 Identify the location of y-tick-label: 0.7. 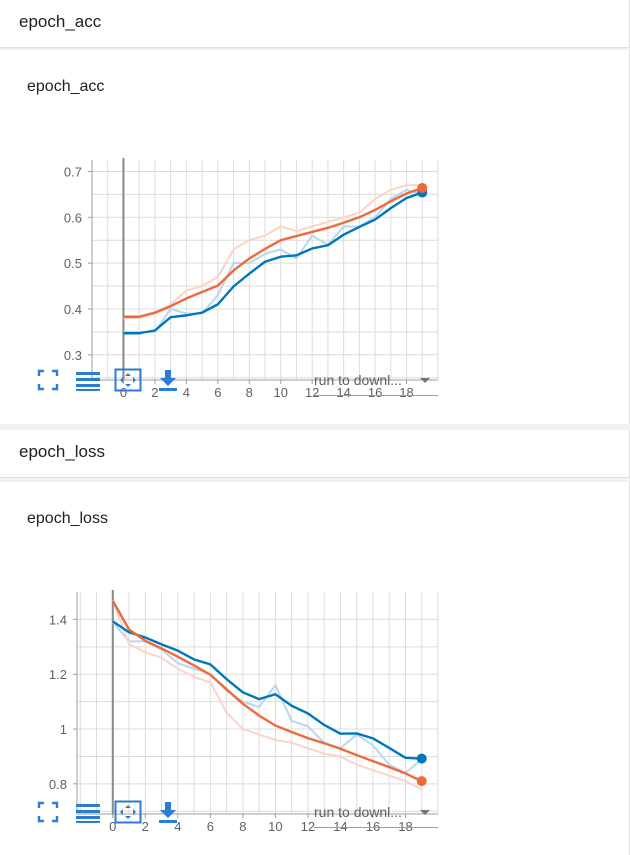
(73, 171).